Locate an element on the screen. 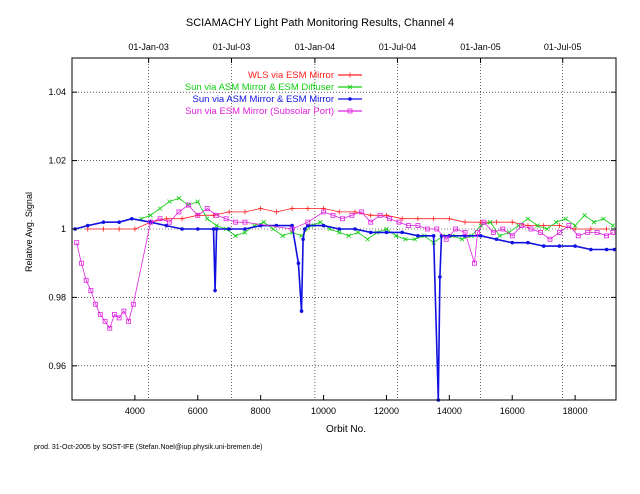 The image size is (640, 494). y-tick-label: 0.98 is located at coordinates (57, 297).